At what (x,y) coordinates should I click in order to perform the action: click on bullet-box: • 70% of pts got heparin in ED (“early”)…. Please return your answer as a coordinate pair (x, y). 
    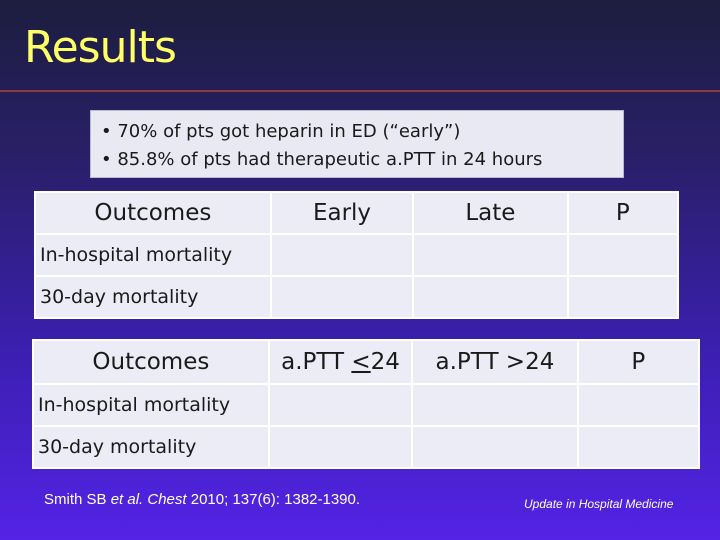
    Looking at the image, I should click on (357, 144).